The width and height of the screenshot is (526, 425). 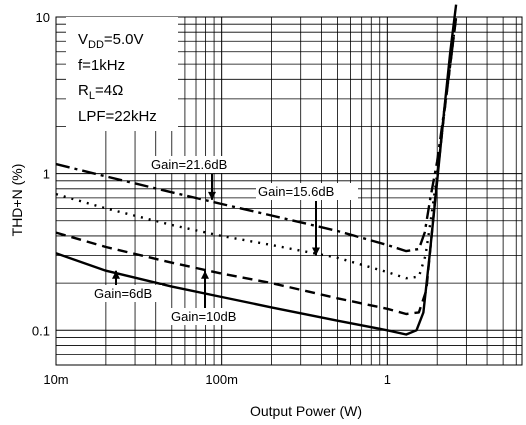 I want to click on conditions-box: VDD=5.0V f=1kHz RL=4Ω LPF=22kHz, so click(x=122, y=74).